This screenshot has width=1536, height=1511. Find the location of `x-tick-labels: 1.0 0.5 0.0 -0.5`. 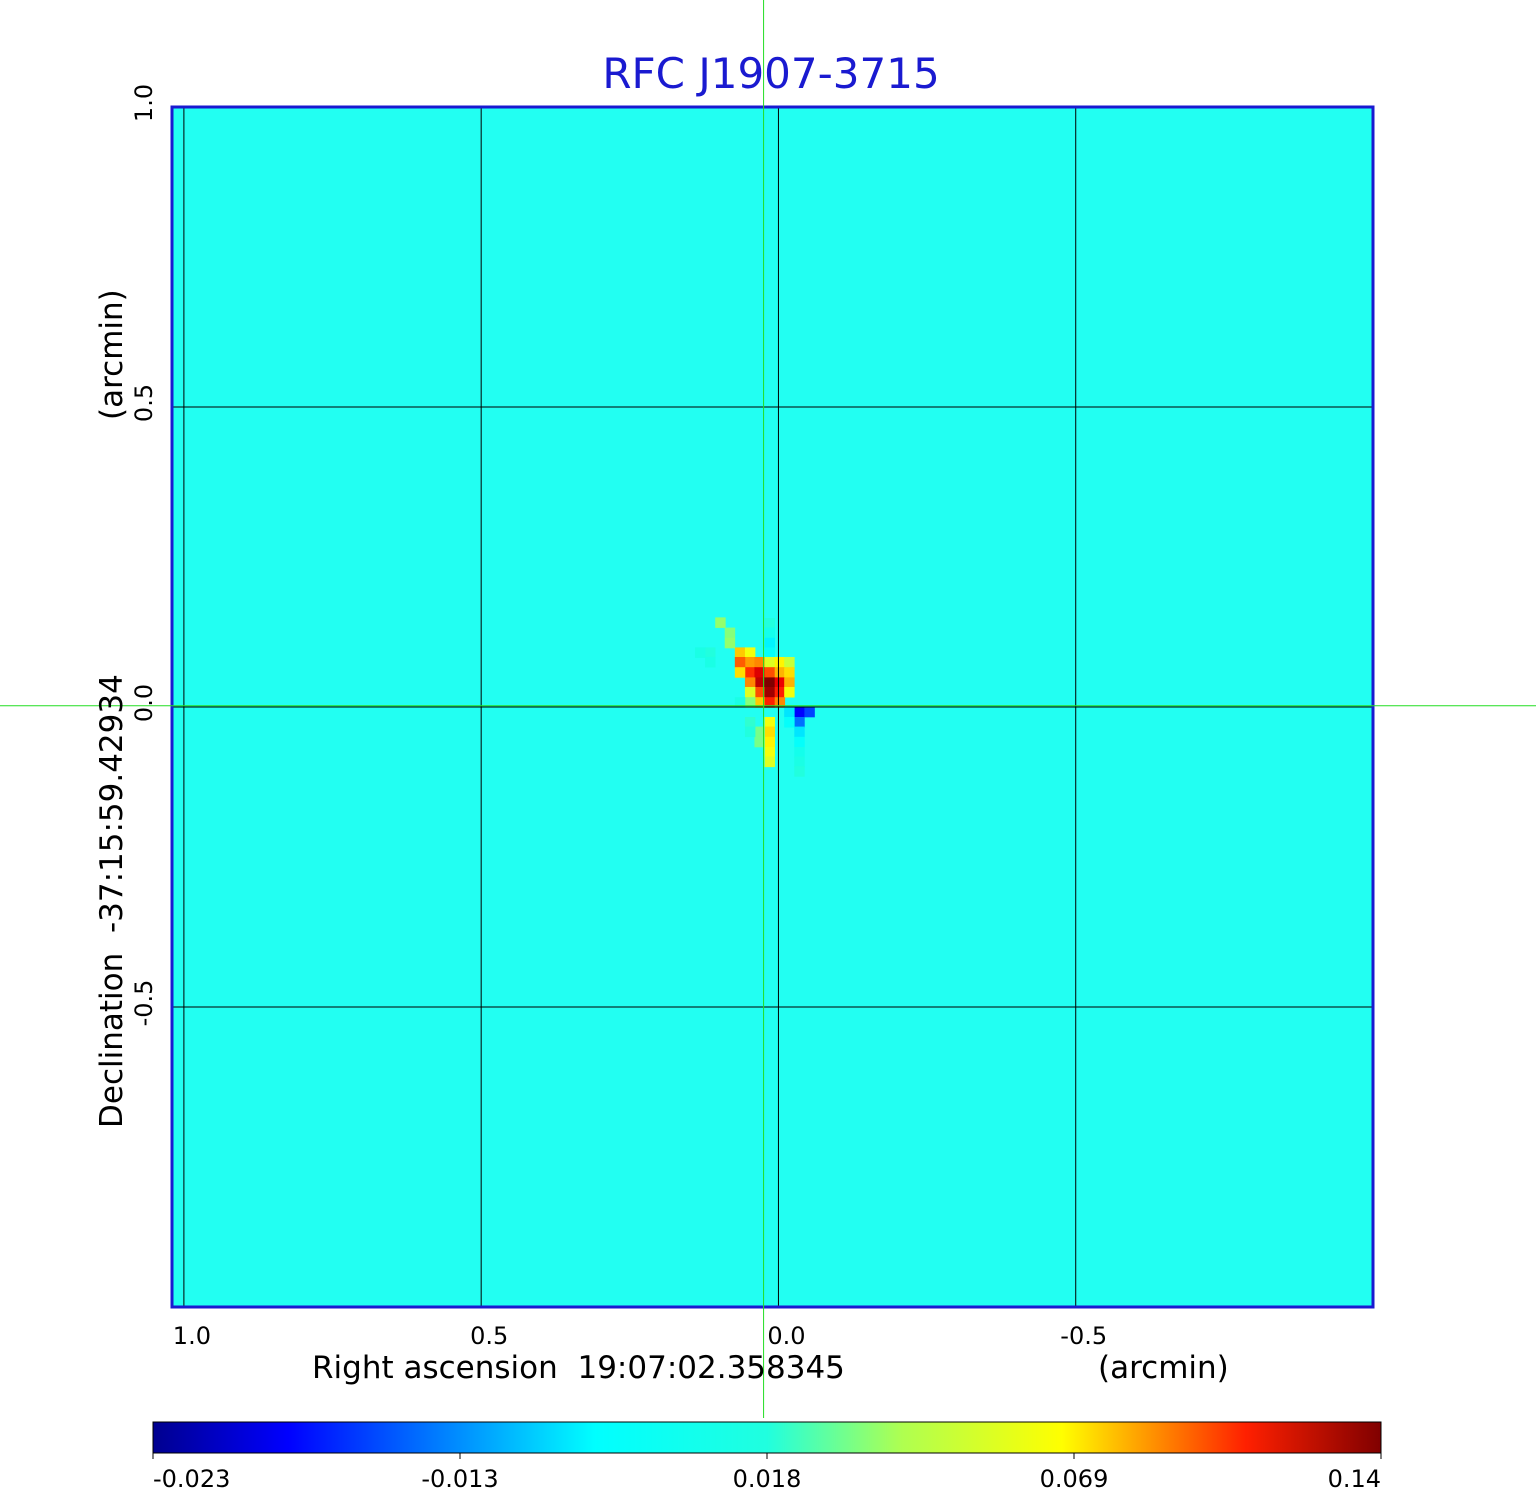

x-tick-labels: 1.0 0.5 0.0 -0.5 is located at coordinates (640, 1336).